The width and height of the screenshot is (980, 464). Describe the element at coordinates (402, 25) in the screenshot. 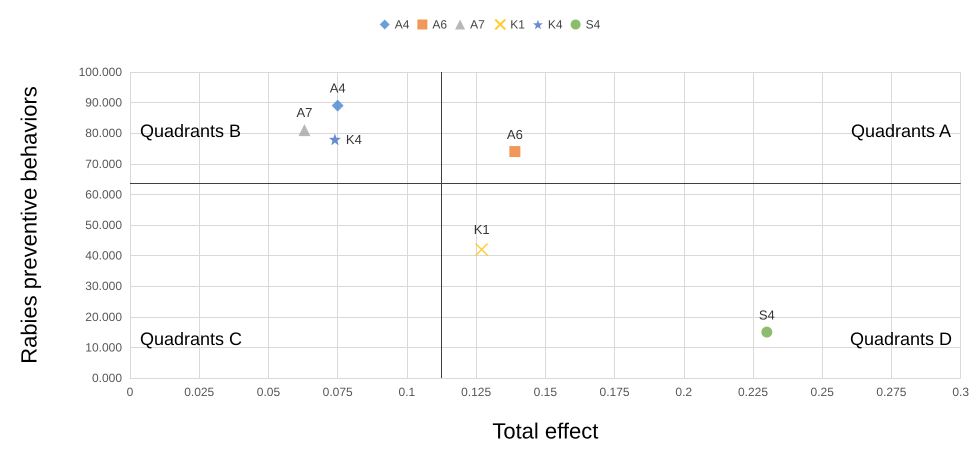

I see `legend-label: A4` at that location.